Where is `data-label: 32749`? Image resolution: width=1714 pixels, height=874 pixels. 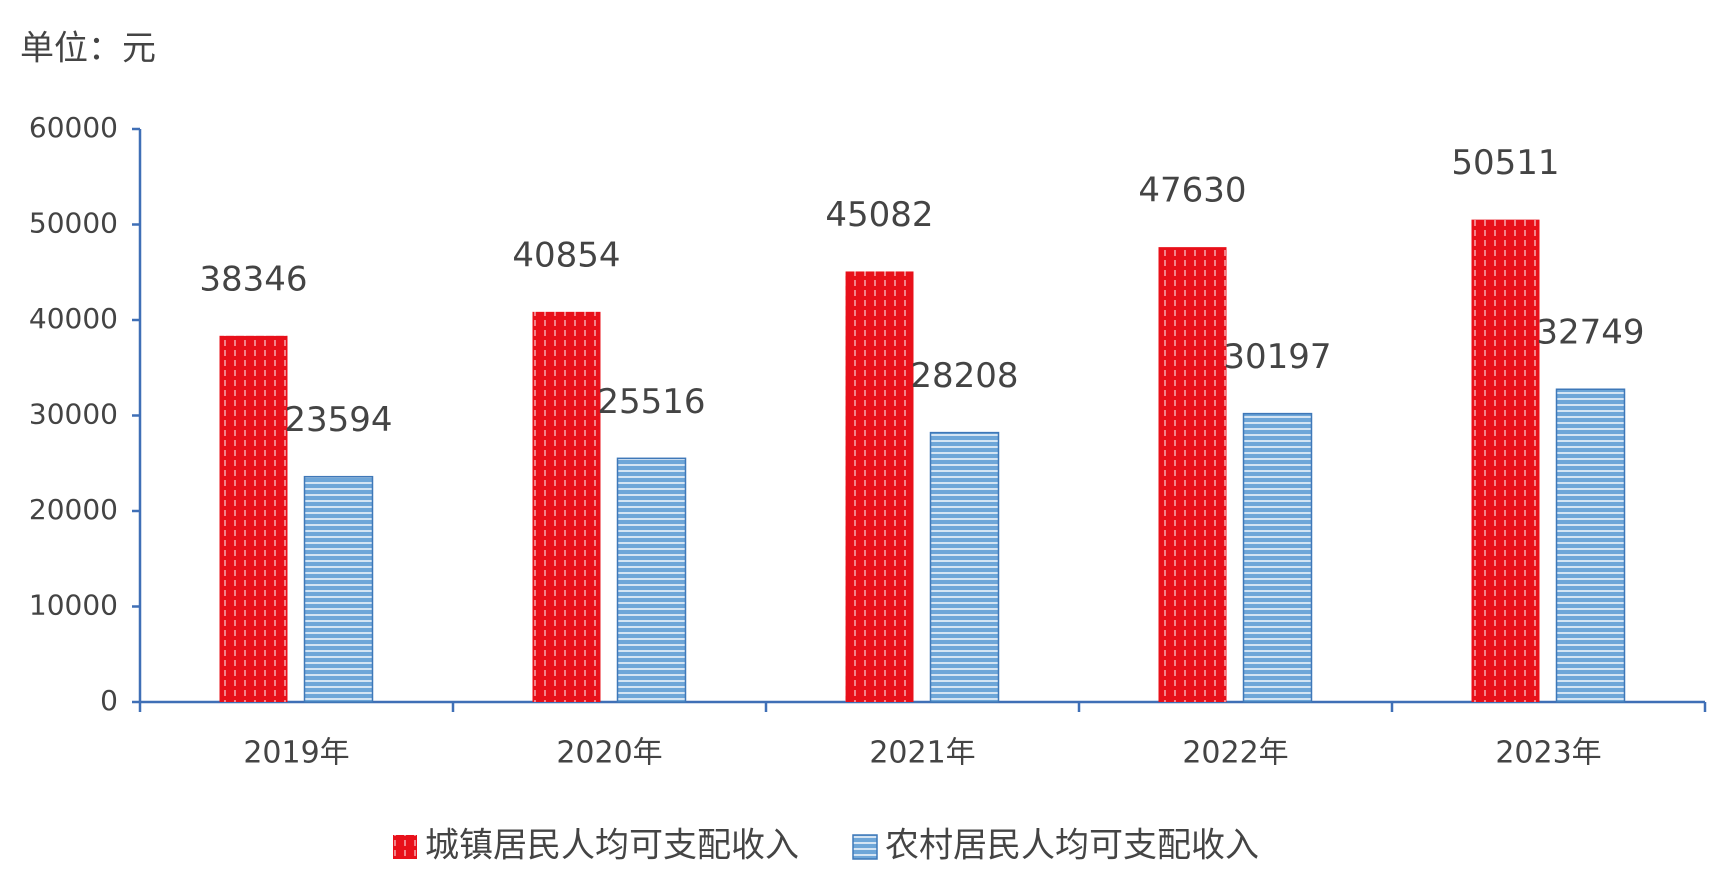
data-label: 32749 is located at coordinates (1590, 333).